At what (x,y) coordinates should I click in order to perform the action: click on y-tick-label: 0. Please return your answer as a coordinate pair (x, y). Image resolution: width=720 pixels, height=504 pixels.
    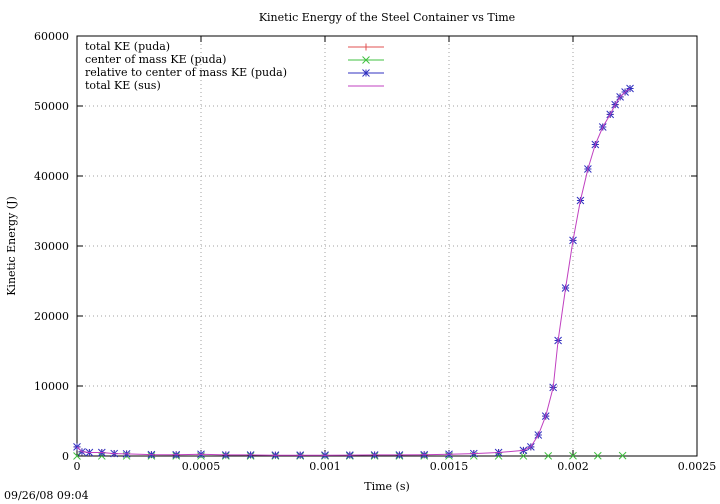
    Looking at the image, I should click on (65, 456).